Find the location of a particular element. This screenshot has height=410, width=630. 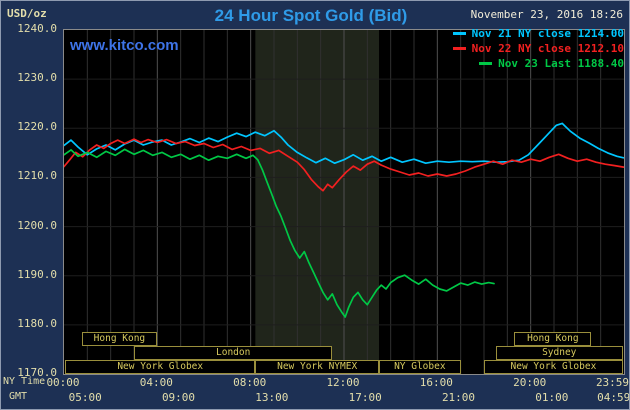

x-tick-label: 16:00 is located at coordinates (436, 382).